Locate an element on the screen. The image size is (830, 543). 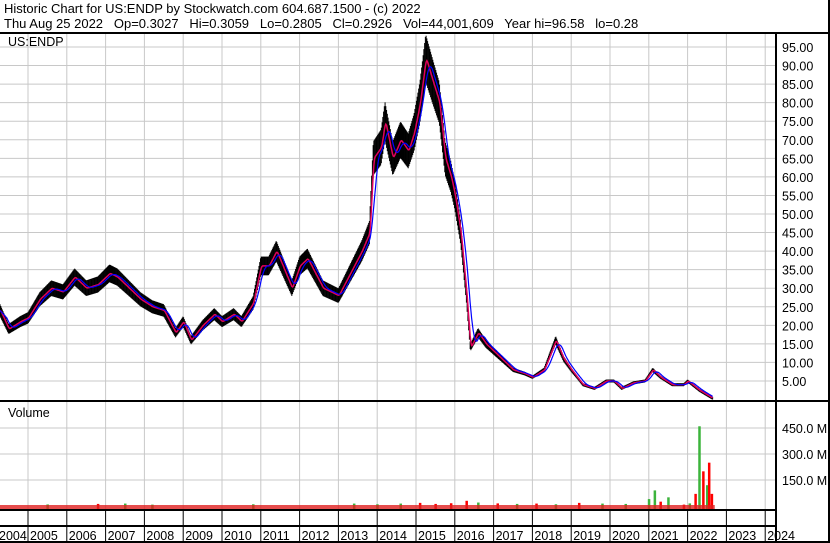
x-tick-label: 2012 is located at coordinates (316, 536).